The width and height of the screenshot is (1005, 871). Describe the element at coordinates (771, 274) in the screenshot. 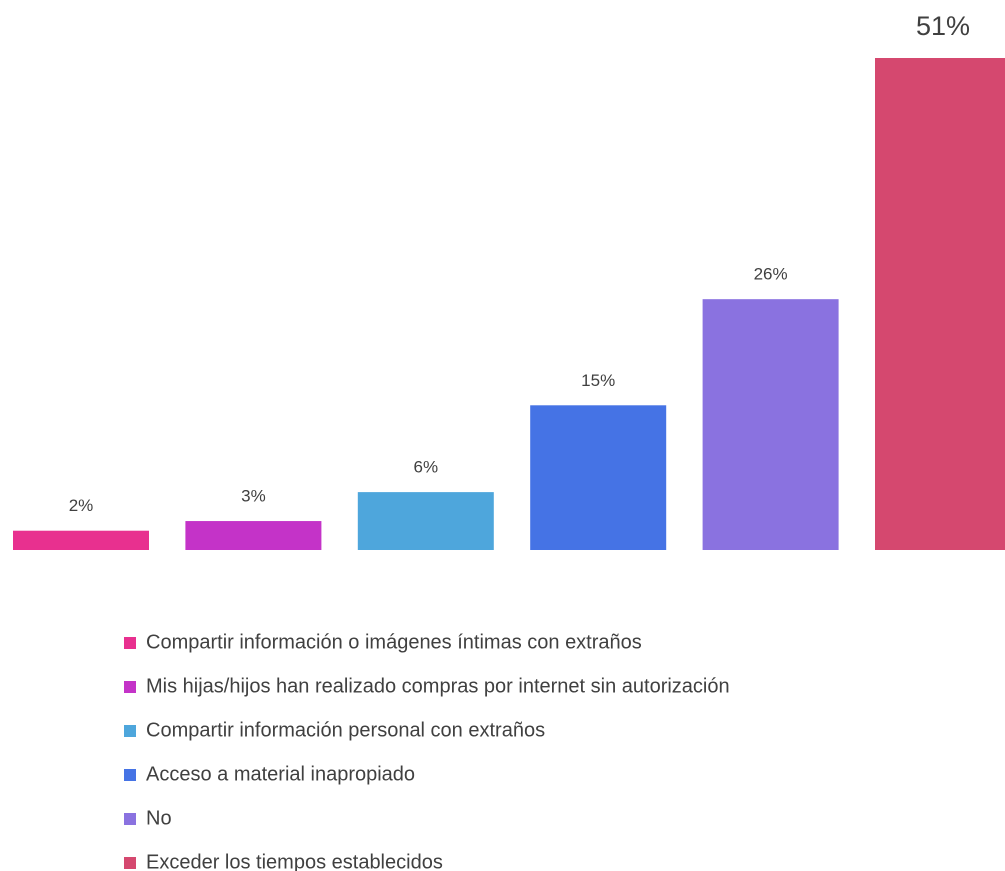

I see `data-label: 26%` at that location.